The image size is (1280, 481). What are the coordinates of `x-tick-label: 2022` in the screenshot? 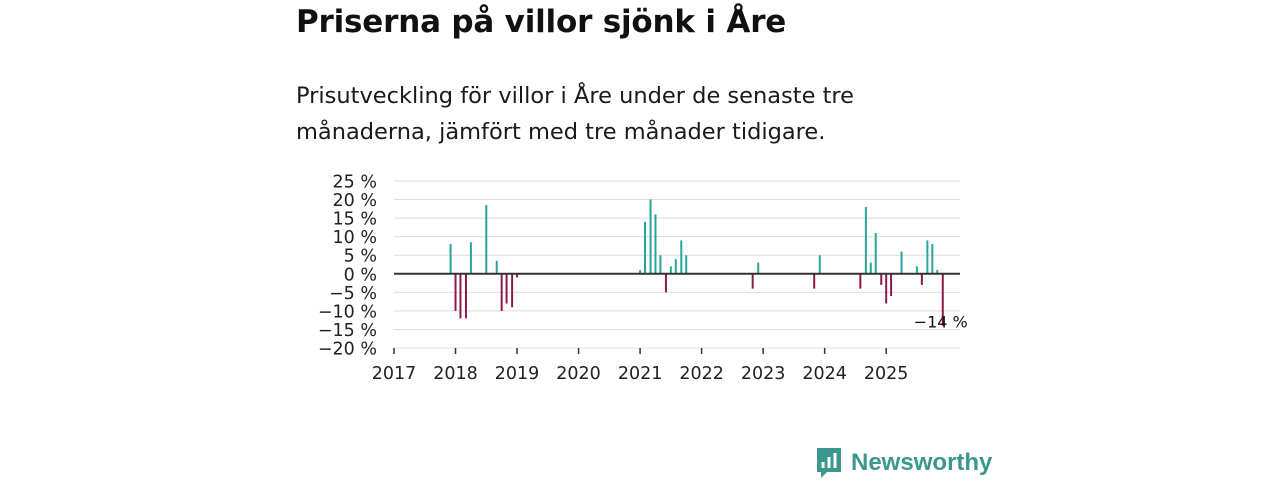 It's located at (701, 374).